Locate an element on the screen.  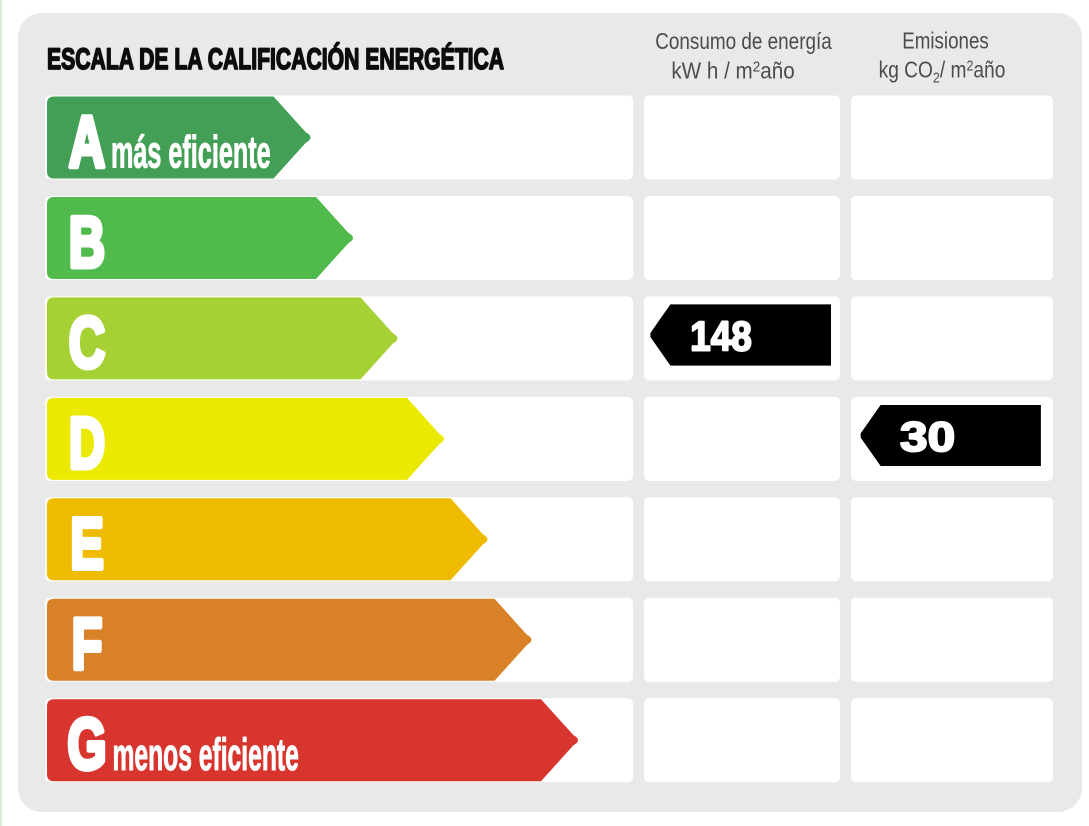
svg-text: kW h / m2año is located at coordinates (732, 70).